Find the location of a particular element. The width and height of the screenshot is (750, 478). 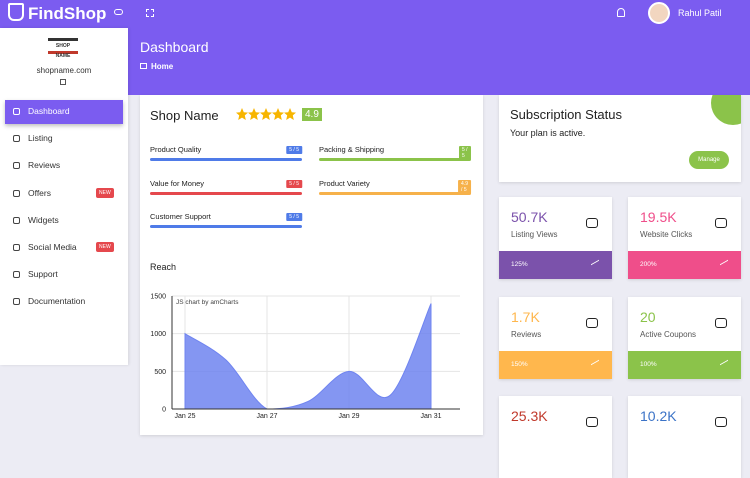

stat-card: 10.2K is located at coordinates (684, 437).